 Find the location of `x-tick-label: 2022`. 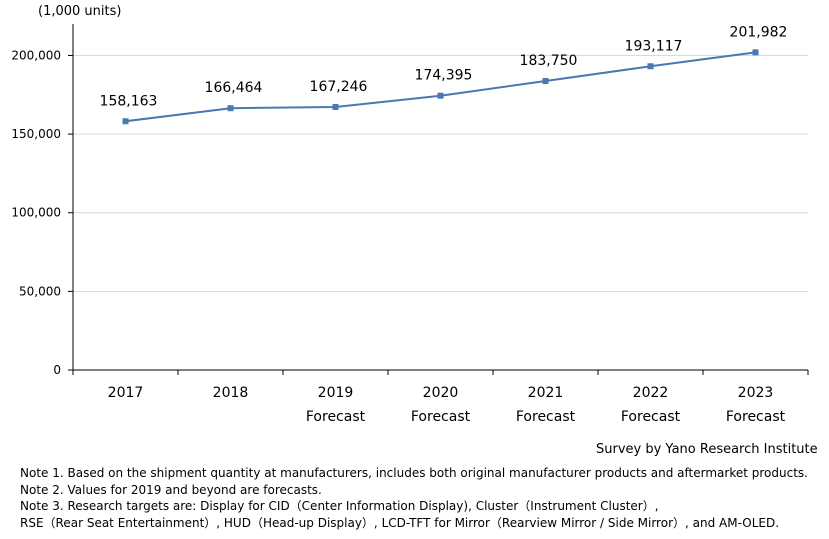

x-tick-label: 2022 is located at coordinates (651, 393).